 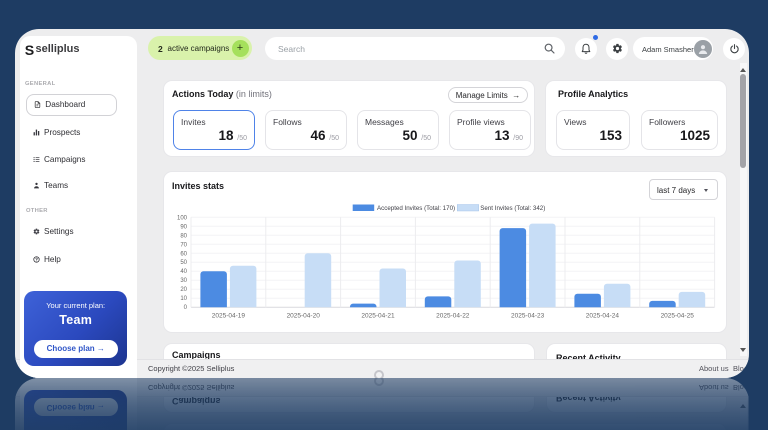 What do you see at coordinates (304, 316) in the screenshot?
I see `svg-text: 2025-04-20` at bounding box center [304, 316].